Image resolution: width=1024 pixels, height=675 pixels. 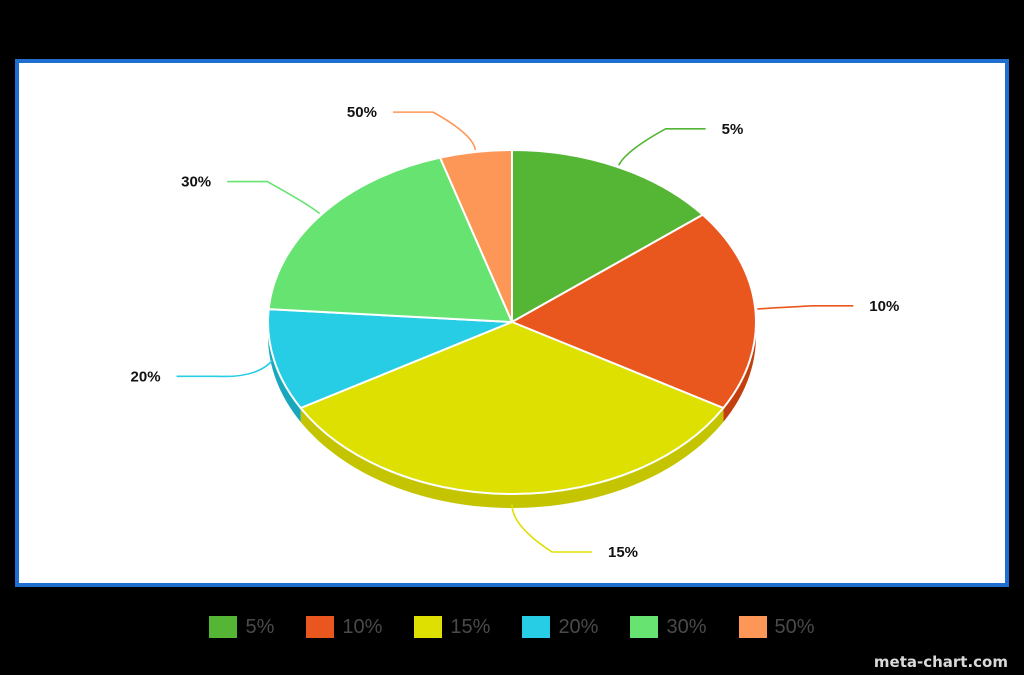 I want to click on legend-item-20-percent: 20%, so click(x=560, y=627).